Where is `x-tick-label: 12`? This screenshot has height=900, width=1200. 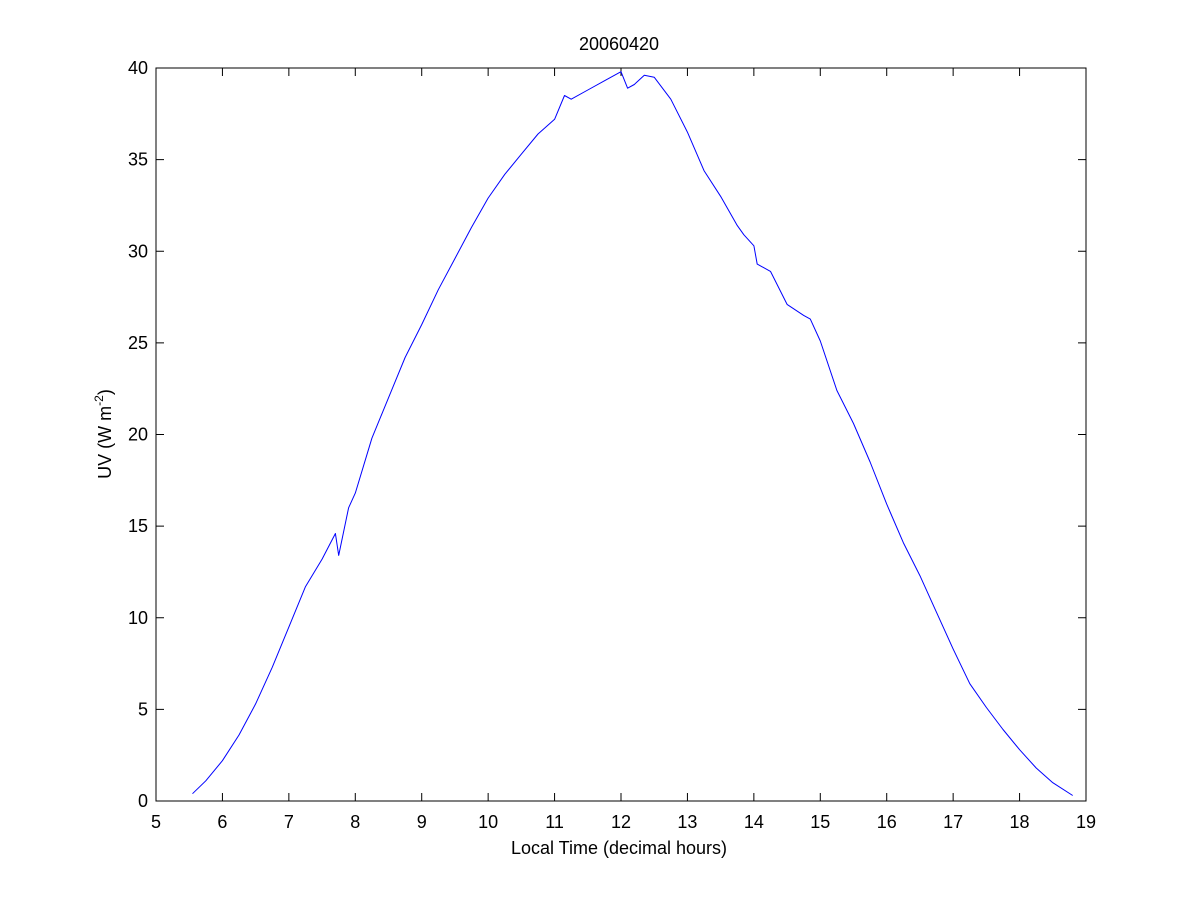 x-tick-label: 12 is located at coordinates (621, 822).